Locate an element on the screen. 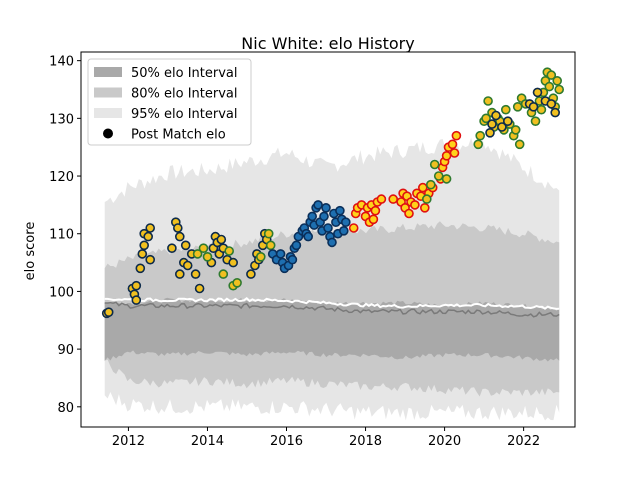 This screenshot has height=480, width=640. legend-label: 95% elo Interval is located at coordinates (184, 114).